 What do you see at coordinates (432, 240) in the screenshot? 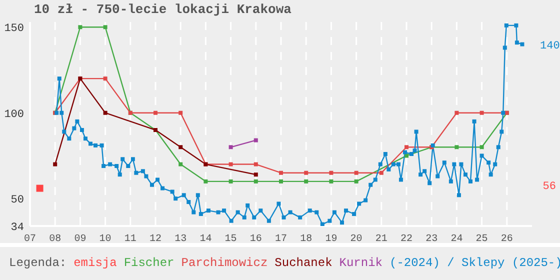
I see `x-tick-label: 23` at bounding box center [432, 240].